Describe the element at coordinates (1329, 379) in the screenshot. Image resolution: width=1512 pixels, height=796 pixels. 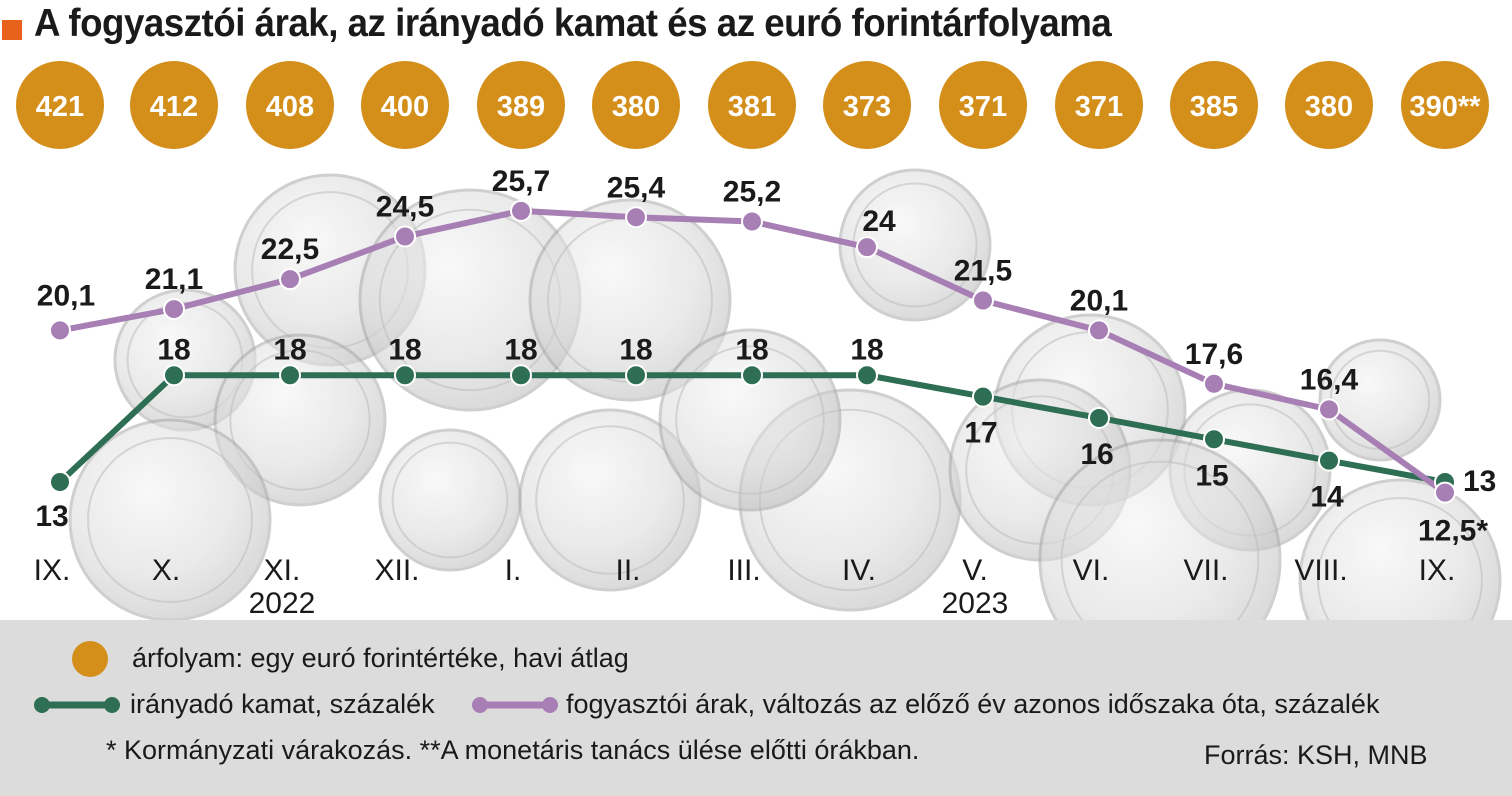
I see `cpi-value-label: 16,4` at that location.